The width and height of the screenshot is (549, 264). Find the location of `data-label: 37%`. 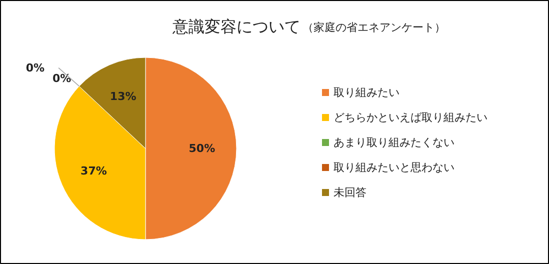

data-label: 37% is located at coordinates (93, 171).